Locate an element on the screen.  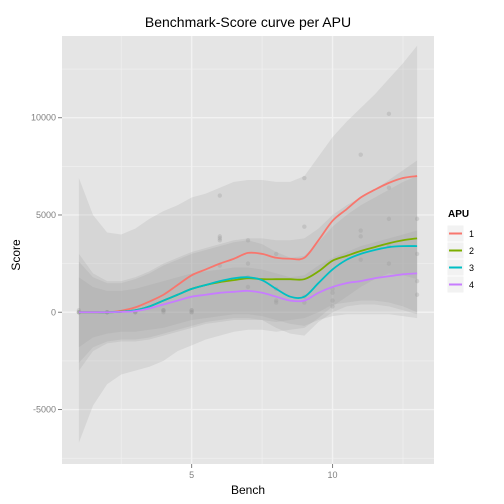
y-axis-title: Score is located at coordinates (16, 255).